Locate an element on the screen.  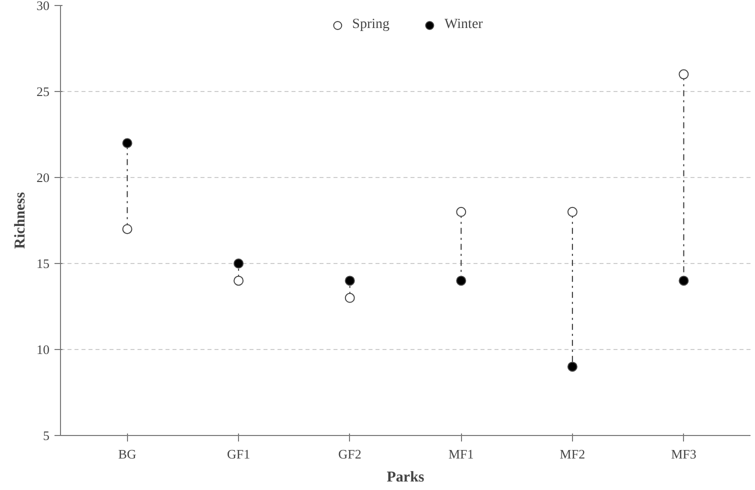
y-tick-label: 5 is located at coordinates (46, 435).